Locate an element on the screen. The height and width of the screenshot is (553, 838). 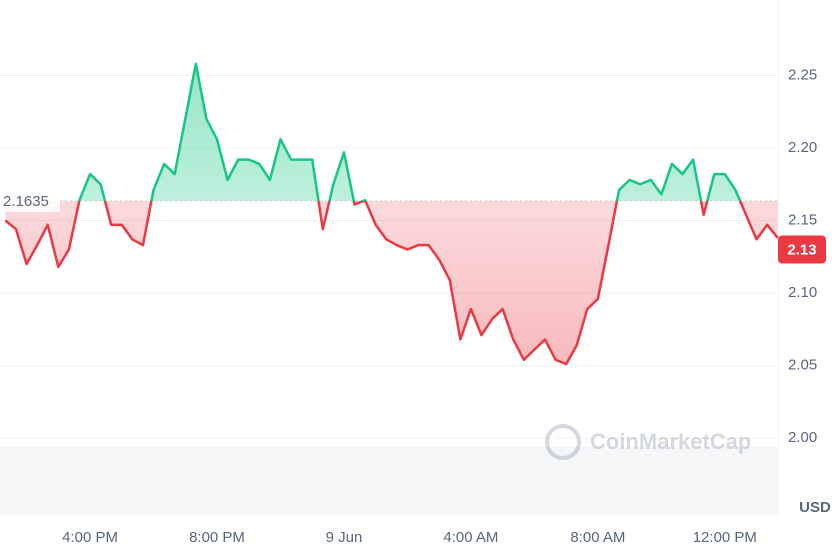
reference-label: 2.1635 is located at coordinates (26, 201).